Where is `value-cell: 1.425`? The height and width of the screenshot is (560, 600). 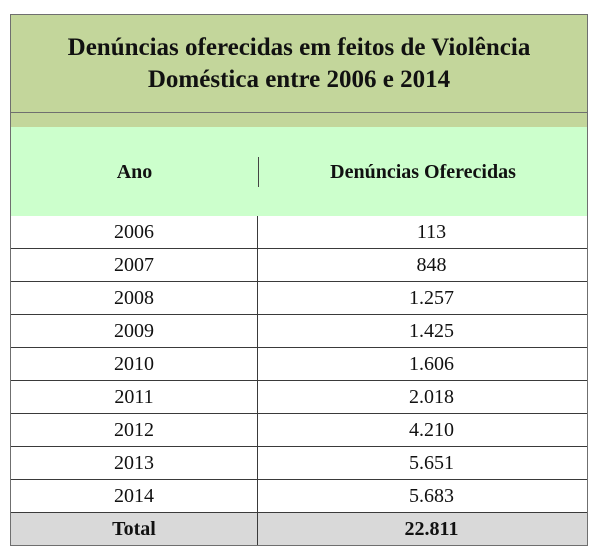
value-cell: 1.425 is located at coordinates (431, 330).